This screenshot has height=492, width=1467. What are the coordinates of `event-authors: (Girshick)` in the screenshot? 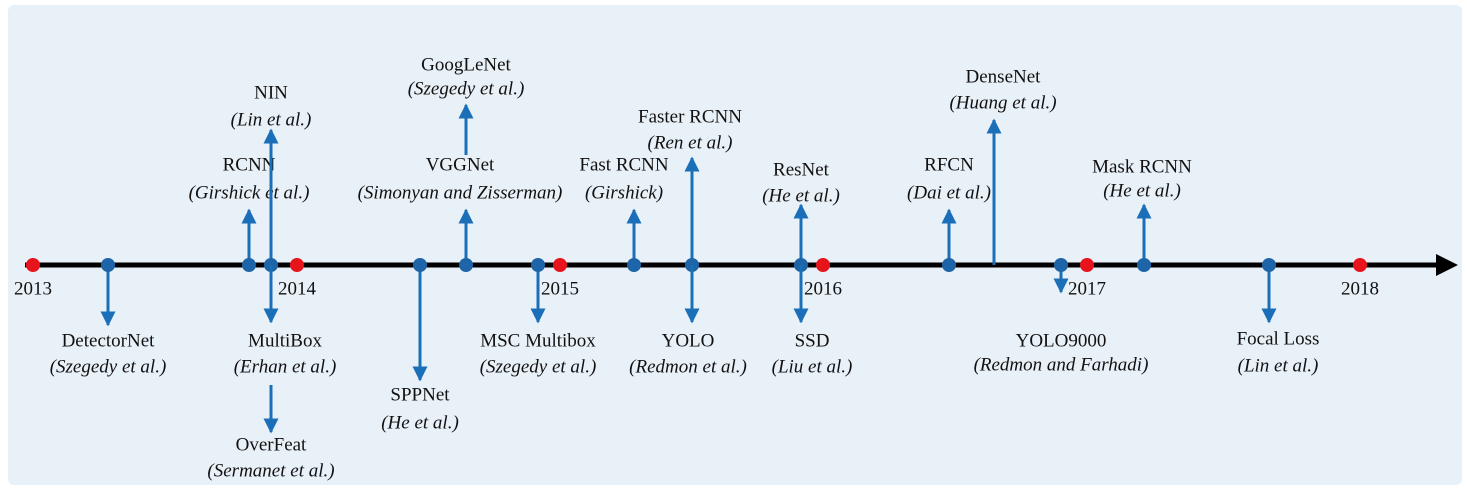 It's located at (624, 192).